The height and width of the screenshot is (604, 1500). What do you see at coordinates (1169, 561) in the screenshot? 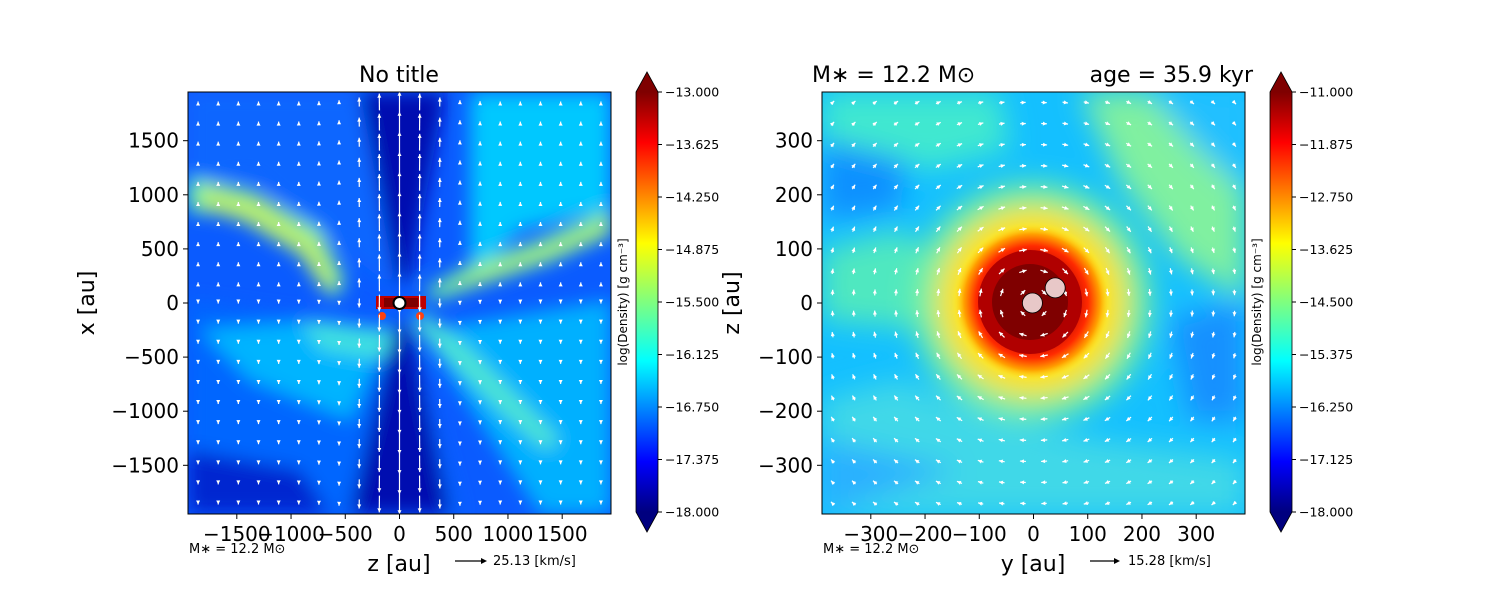
I see `right-velocity-key: 15.28 [km/s]` at bounding box center [1169, 561].